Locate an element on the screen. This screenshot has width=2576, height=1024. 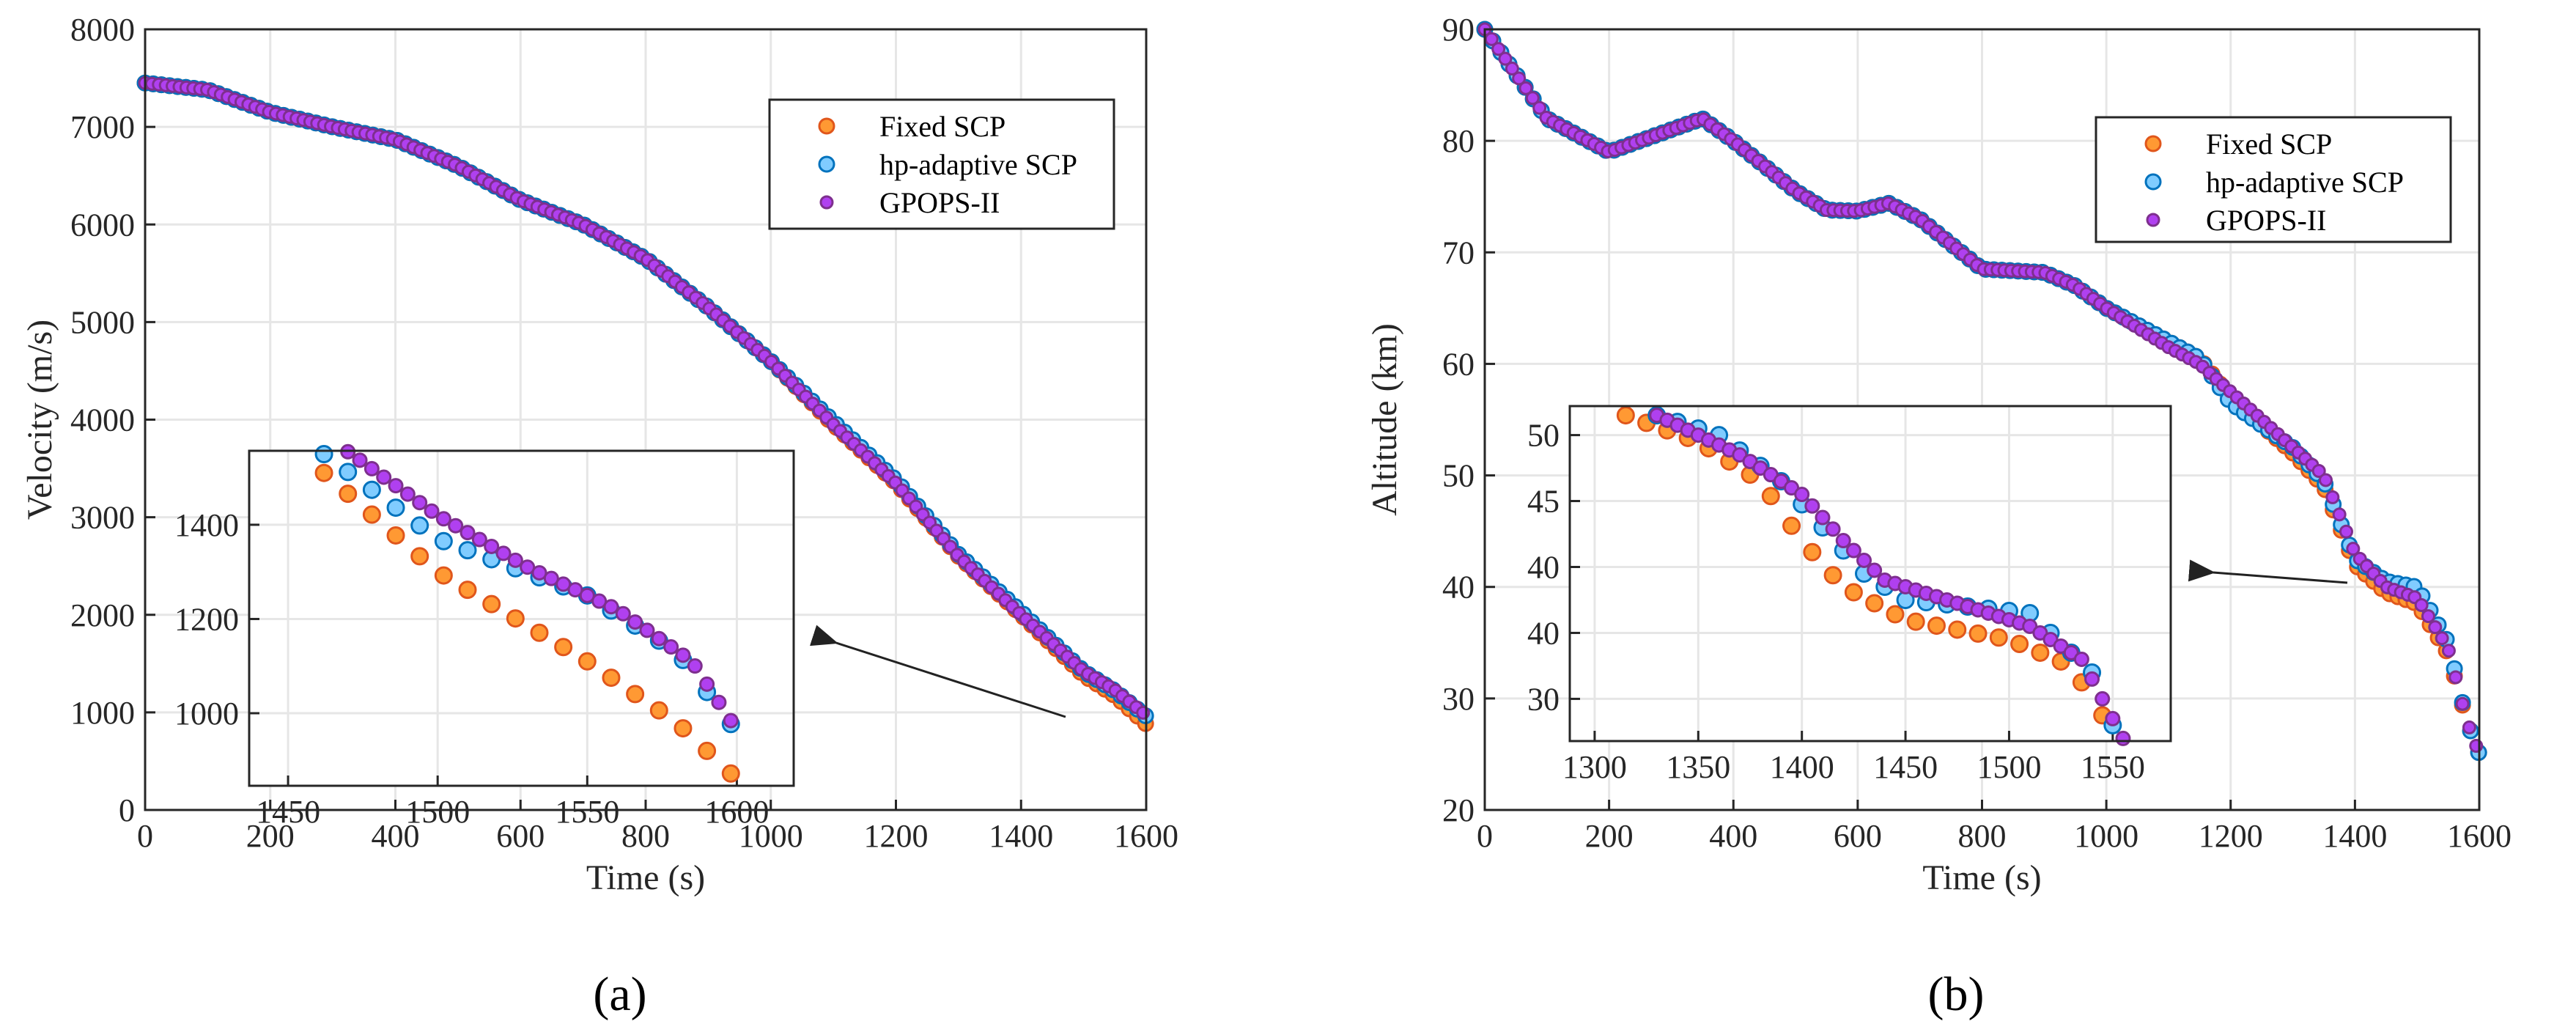
inset-x-tick-label: 1300 is located at coordinates (1594, 767).